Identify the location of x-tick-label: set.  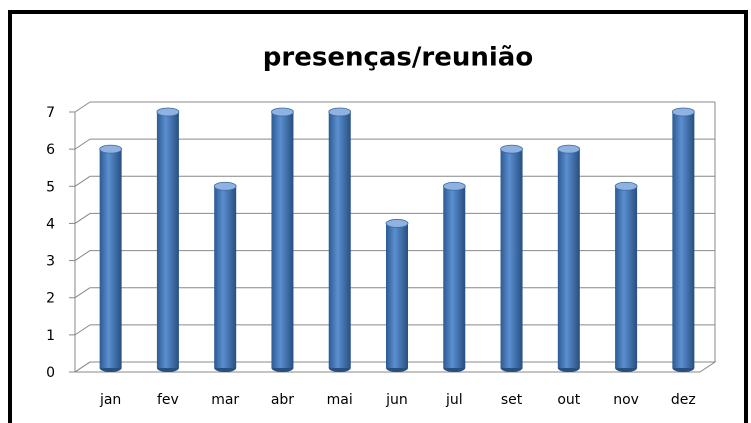
(512, 400).